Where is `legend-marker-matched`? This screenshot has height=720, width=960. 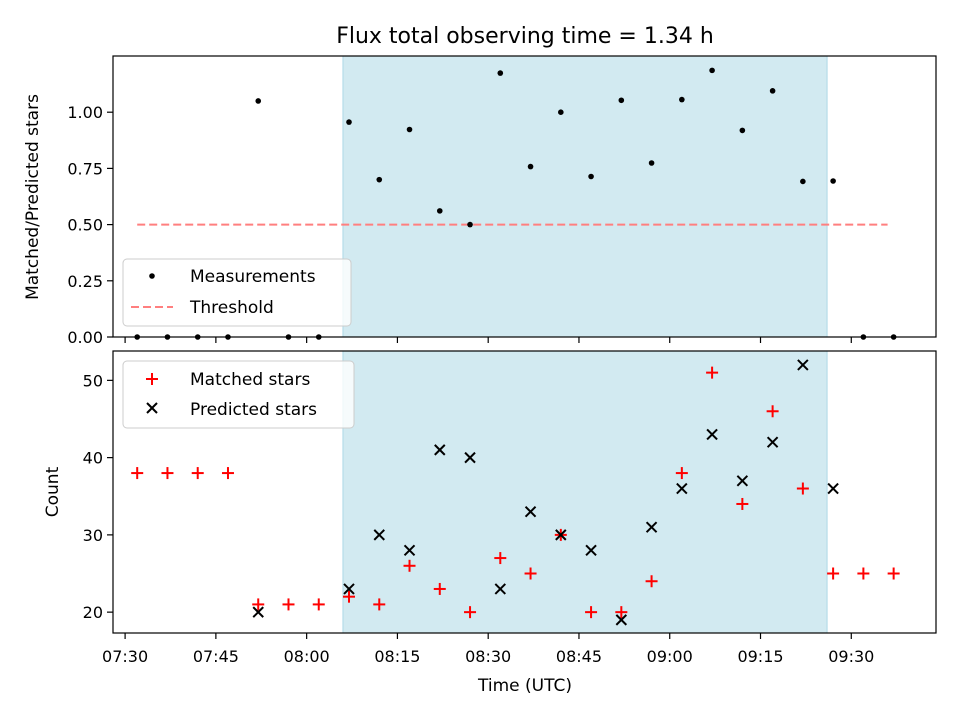
legend-marker-matched is located at coordinates (152, 379).